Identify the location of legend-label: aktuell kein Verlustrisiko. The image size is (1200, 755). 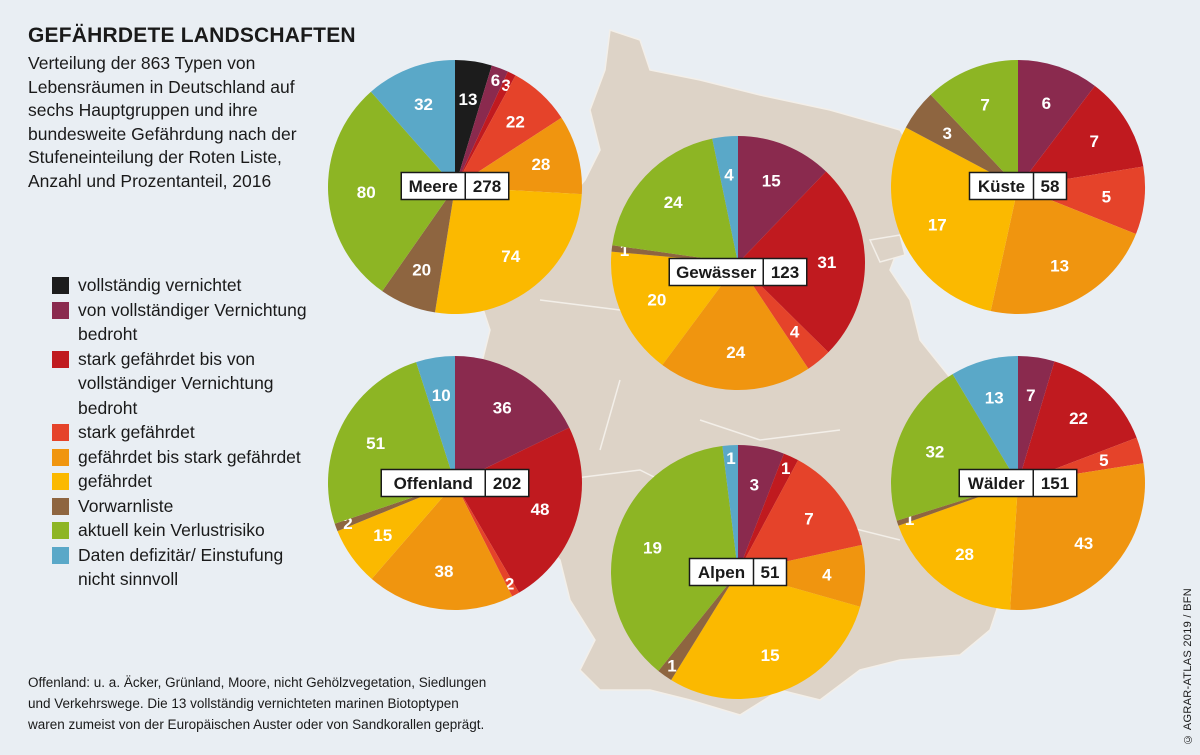
(171, 530).